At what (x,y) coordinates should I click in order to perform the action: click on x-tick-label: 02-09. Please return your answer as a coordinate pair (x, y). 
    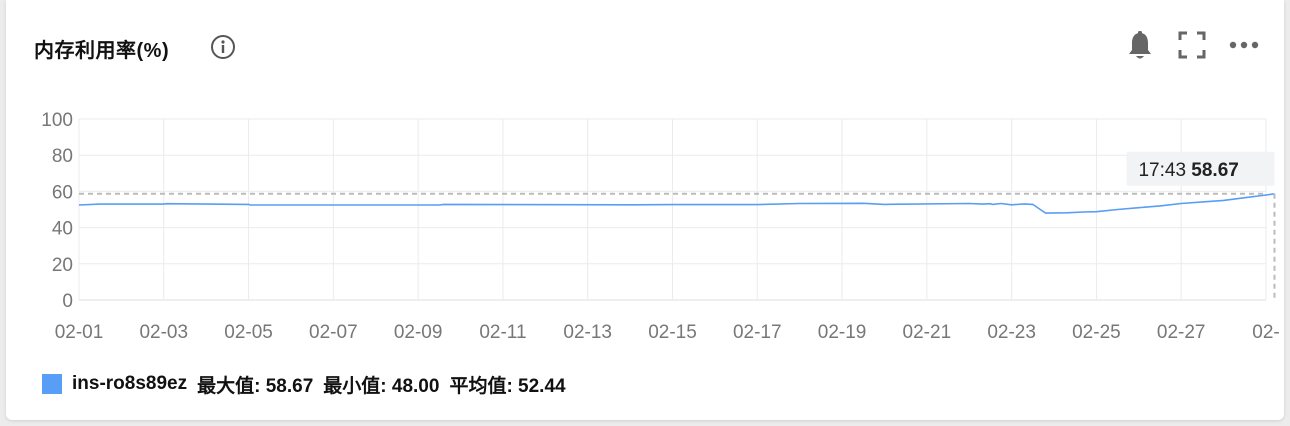
    Looking at the image, I should click on (418, 332).